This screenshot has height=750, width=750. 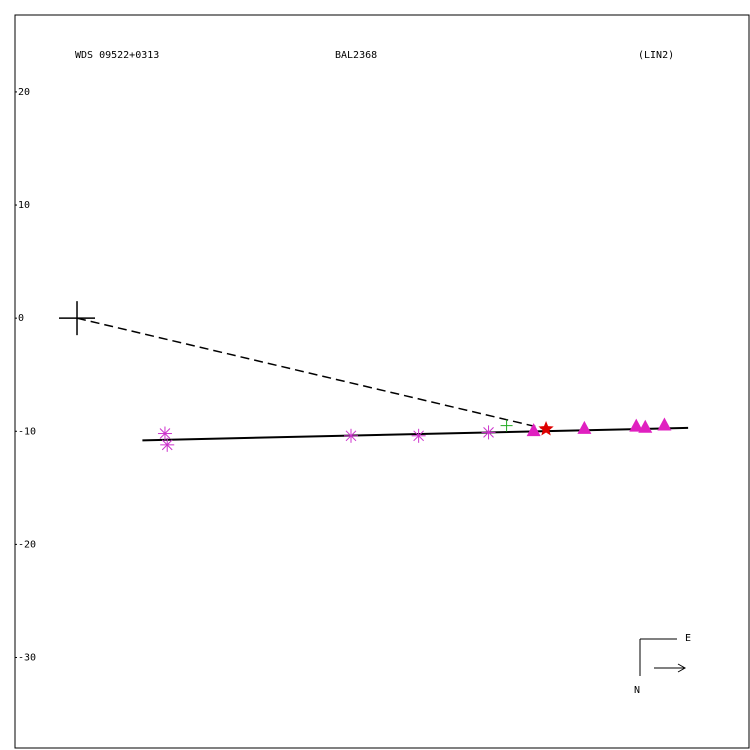 I want to click on compass: E N, so click(x=662, y=664).